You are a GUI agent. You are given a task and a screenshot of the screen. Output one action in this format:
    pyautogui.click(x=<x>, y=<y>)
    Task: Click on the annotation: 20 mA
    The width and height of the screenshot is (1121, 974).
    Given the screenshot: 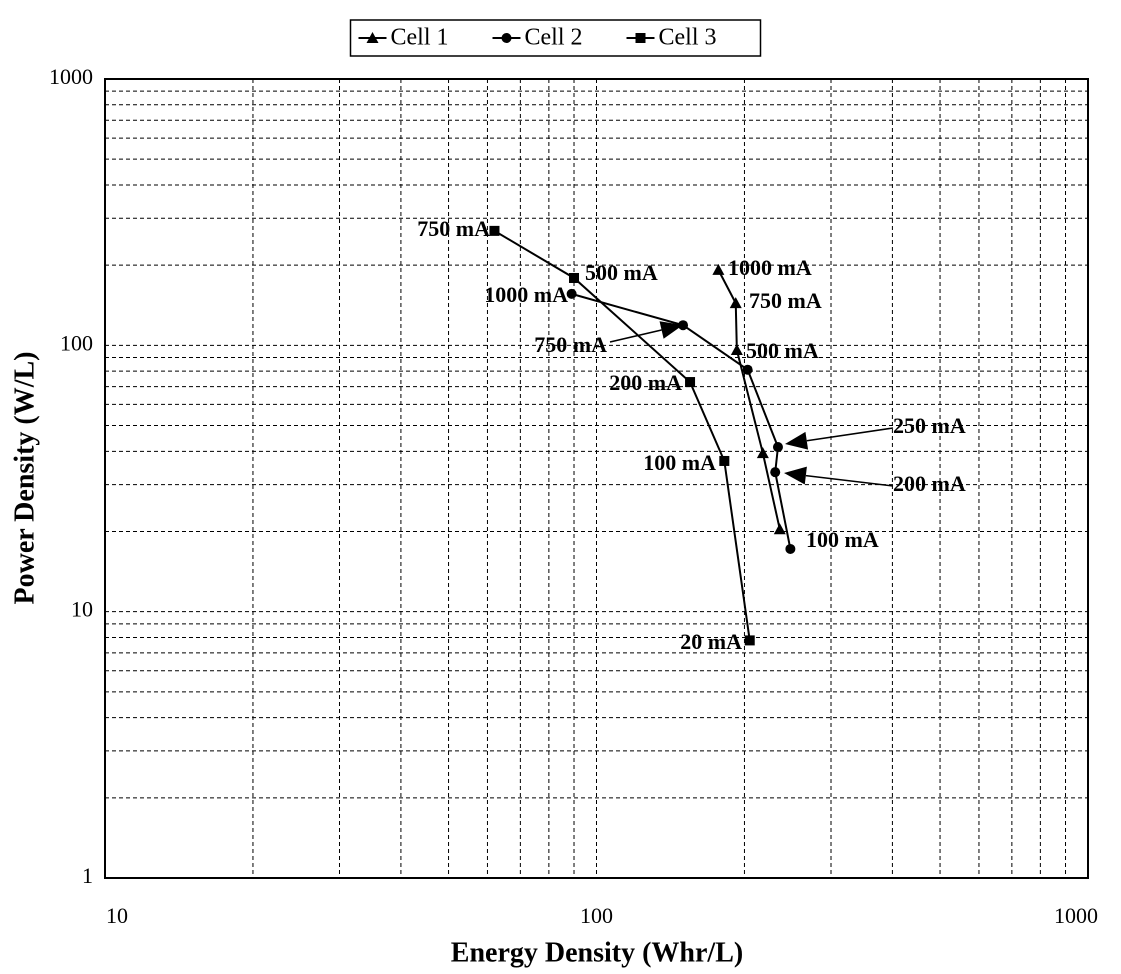 What is the action you would take?
    pyautogui.click(x=711, y=641)
    